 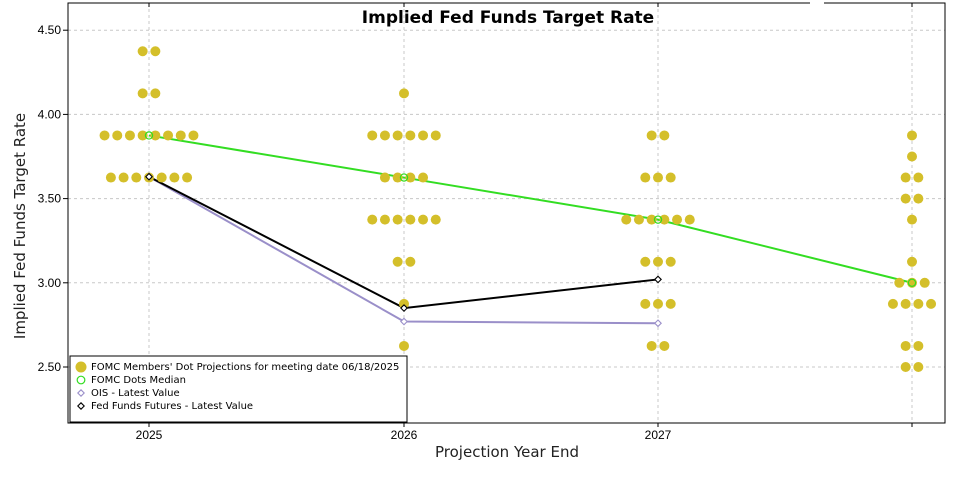 What do you see at coordinates (81, 380) in the screenshot?
I see `legend-swatch-circle` at bounding box center [81, 380].